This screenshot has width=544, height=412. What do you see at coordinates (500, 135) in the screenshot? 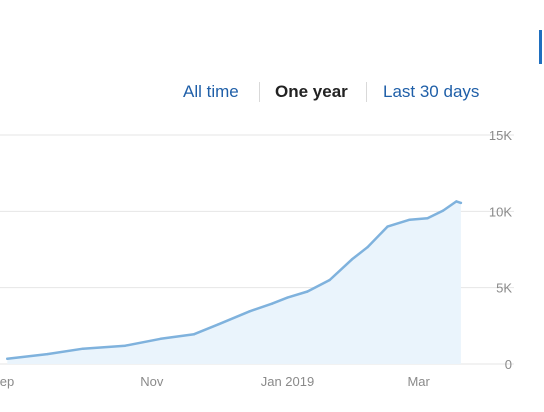
I see `y-tick-label: 15K` at bounding box center [500, 135].